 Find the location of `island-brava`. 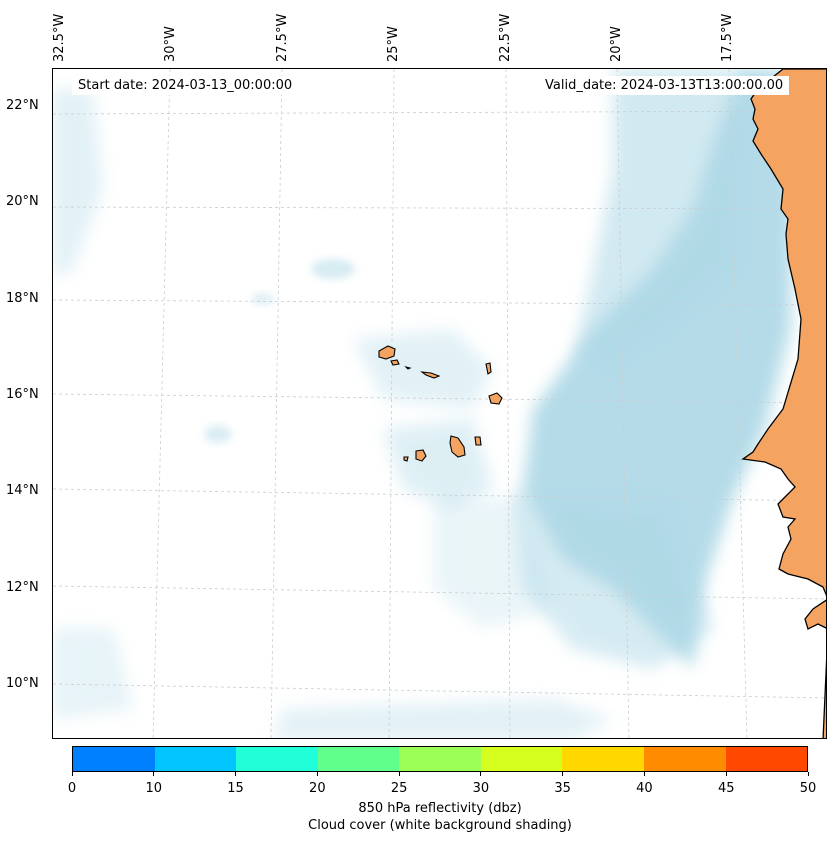

island-brava is located at coordinates (406, 459).